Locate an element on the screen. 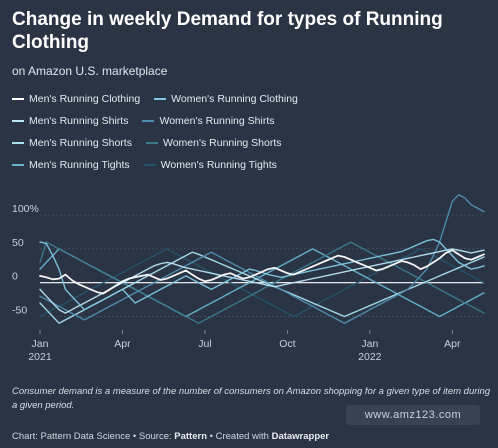 The height and width of the screenshot is (448, 498). legend-label: Men's Running Clothing is located at coordinates (85, 99).